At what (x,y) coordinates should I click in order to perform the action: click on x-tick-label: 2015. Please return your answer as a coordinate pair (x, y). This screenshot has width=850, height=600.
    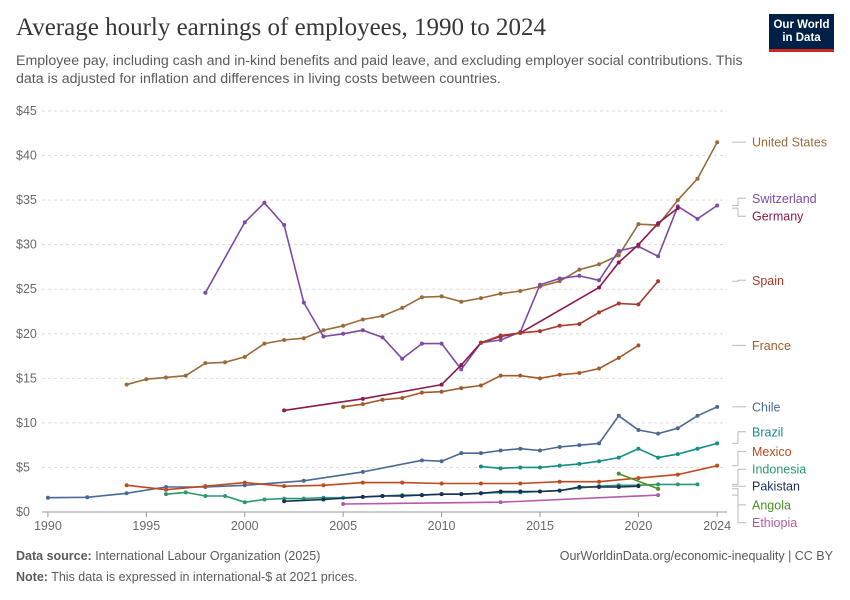
    Looking at the image, I should click on (540, 526).